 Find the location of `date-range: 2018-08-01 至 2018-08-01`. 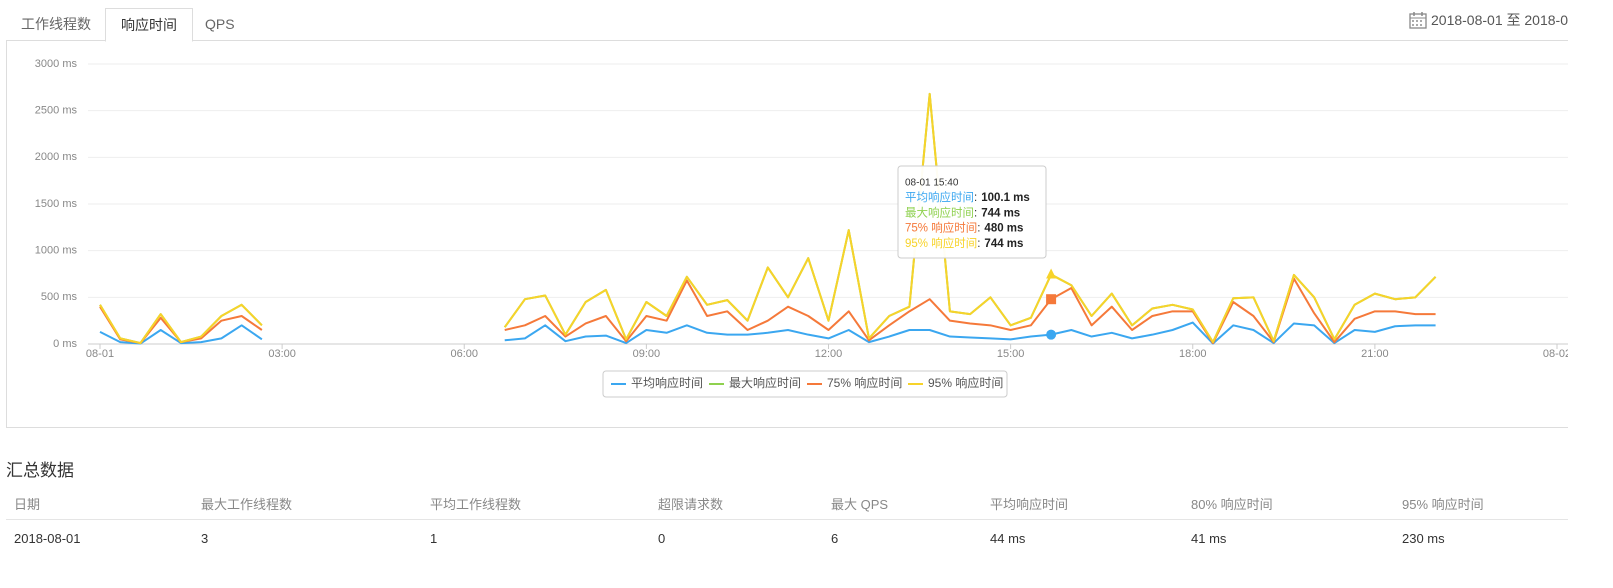

date-range: 2018-08-01 至 2018-08-01 is located at coordinates (1499, 20).